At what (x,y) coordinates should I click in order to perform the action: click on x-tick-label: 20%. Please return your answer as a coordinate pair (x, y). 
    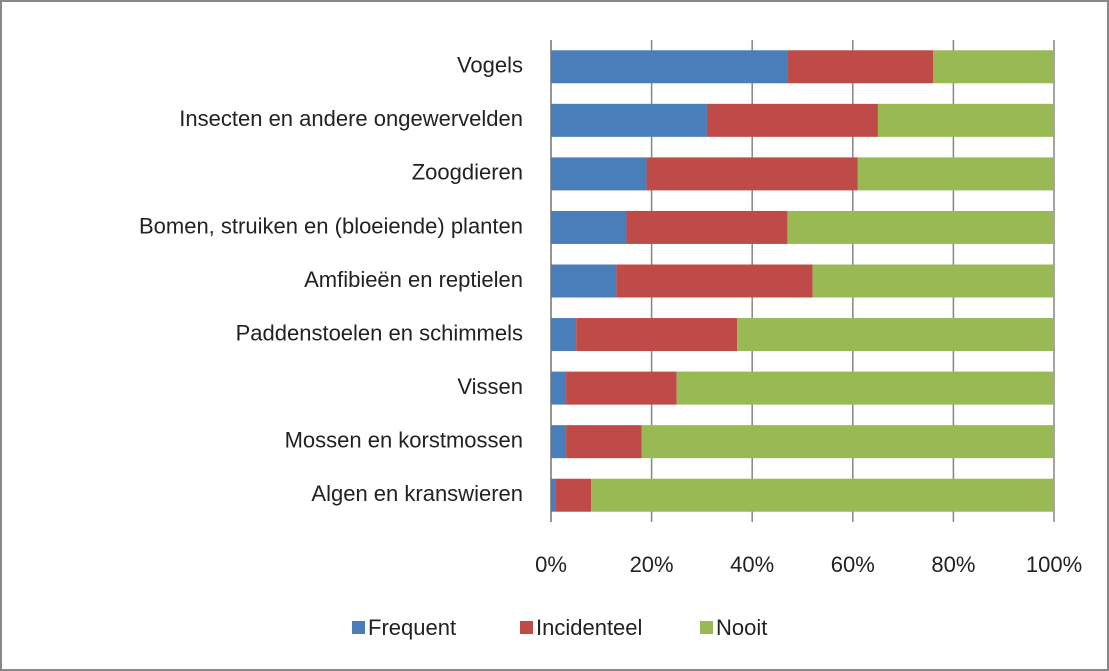
    Looking at the image, I should click on (652, 564).